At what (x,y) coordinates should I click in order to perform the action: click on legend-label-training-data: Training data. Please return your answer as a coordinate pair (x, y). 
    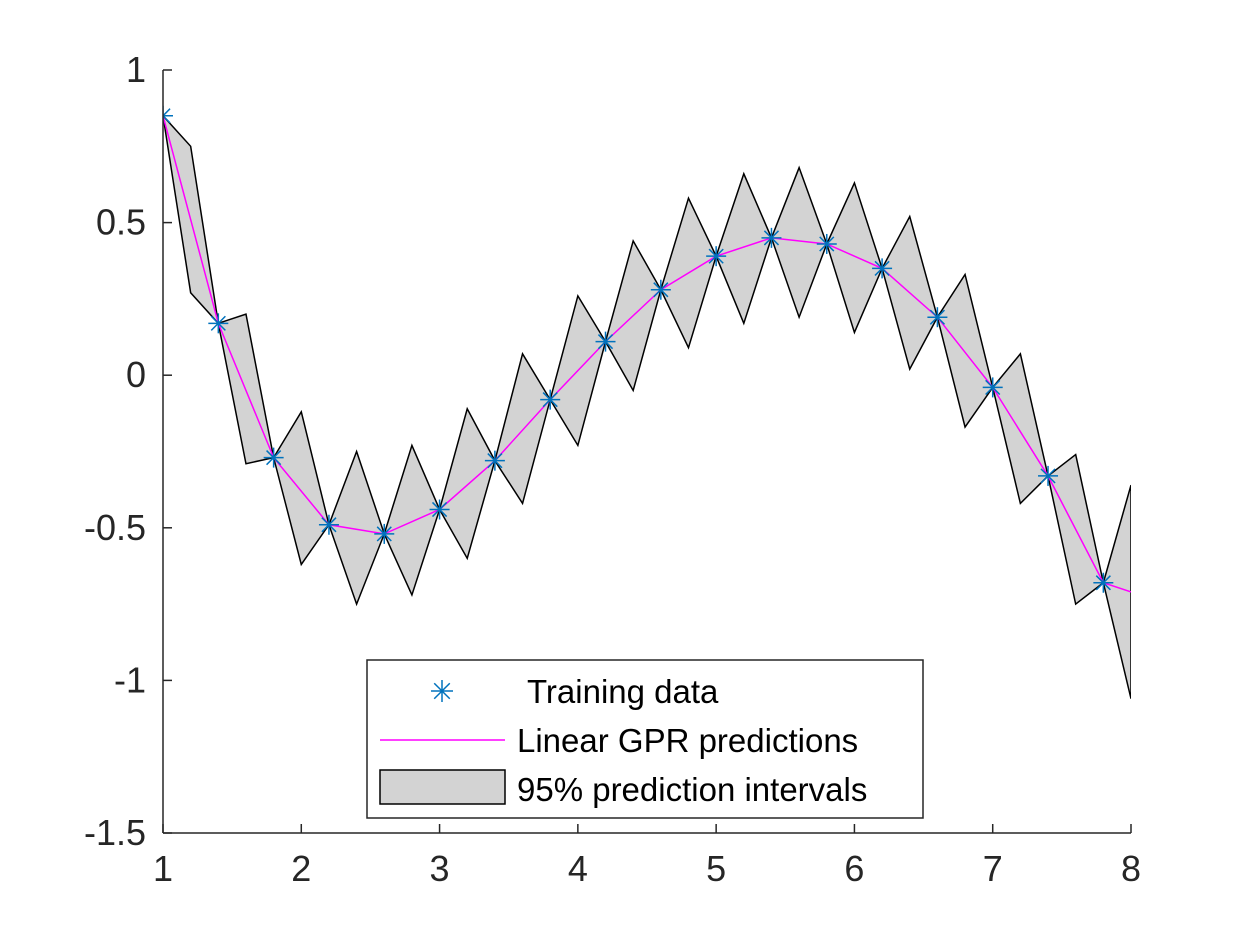
    Looking at the image, I should click on (623, 691).